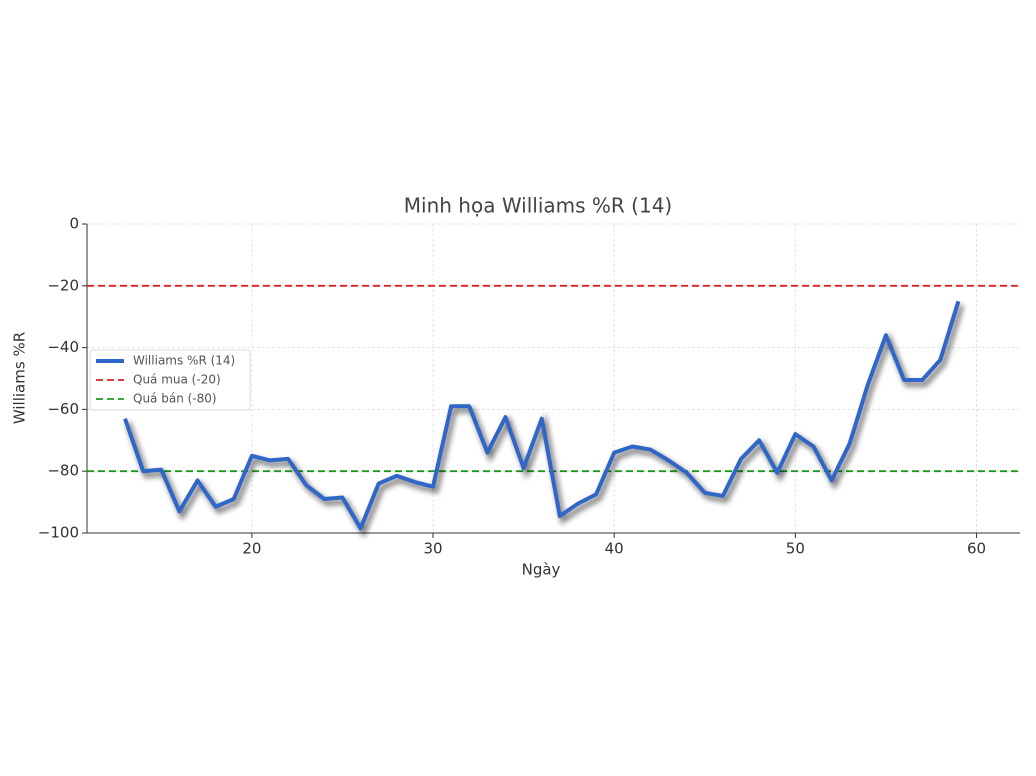 The image size is (1036, 776). What do you see at coordinates (541, 570) in the screenshot?
I see `x-axis-label: Ngày` at bounding box center [541, 570].